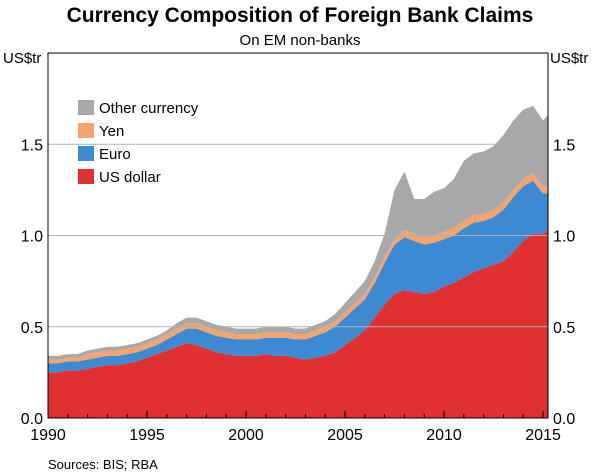 Image resolution: width=600 pixels, height=476 pixels. I want to click on y-tick-label-left: 1.0, so click(32, 237).